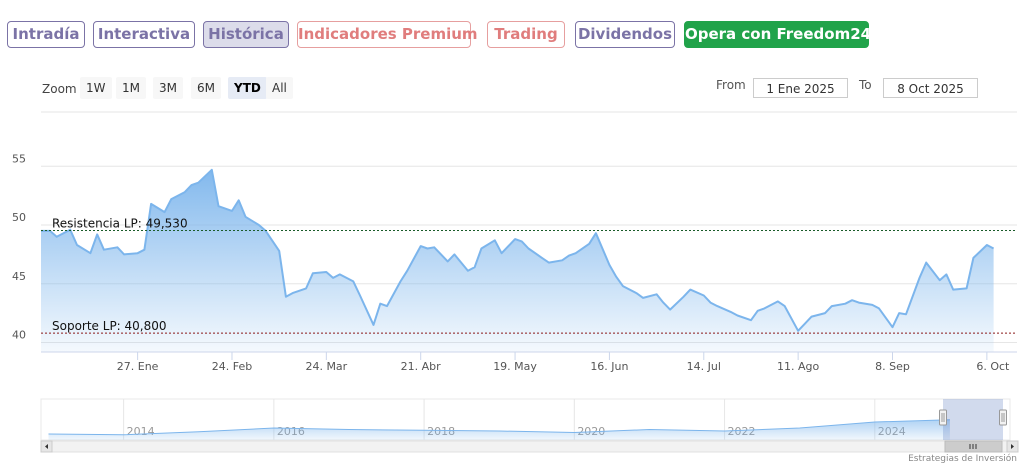  I want to click on support-label: Soporte LP: 40,800, so click(109, 326).